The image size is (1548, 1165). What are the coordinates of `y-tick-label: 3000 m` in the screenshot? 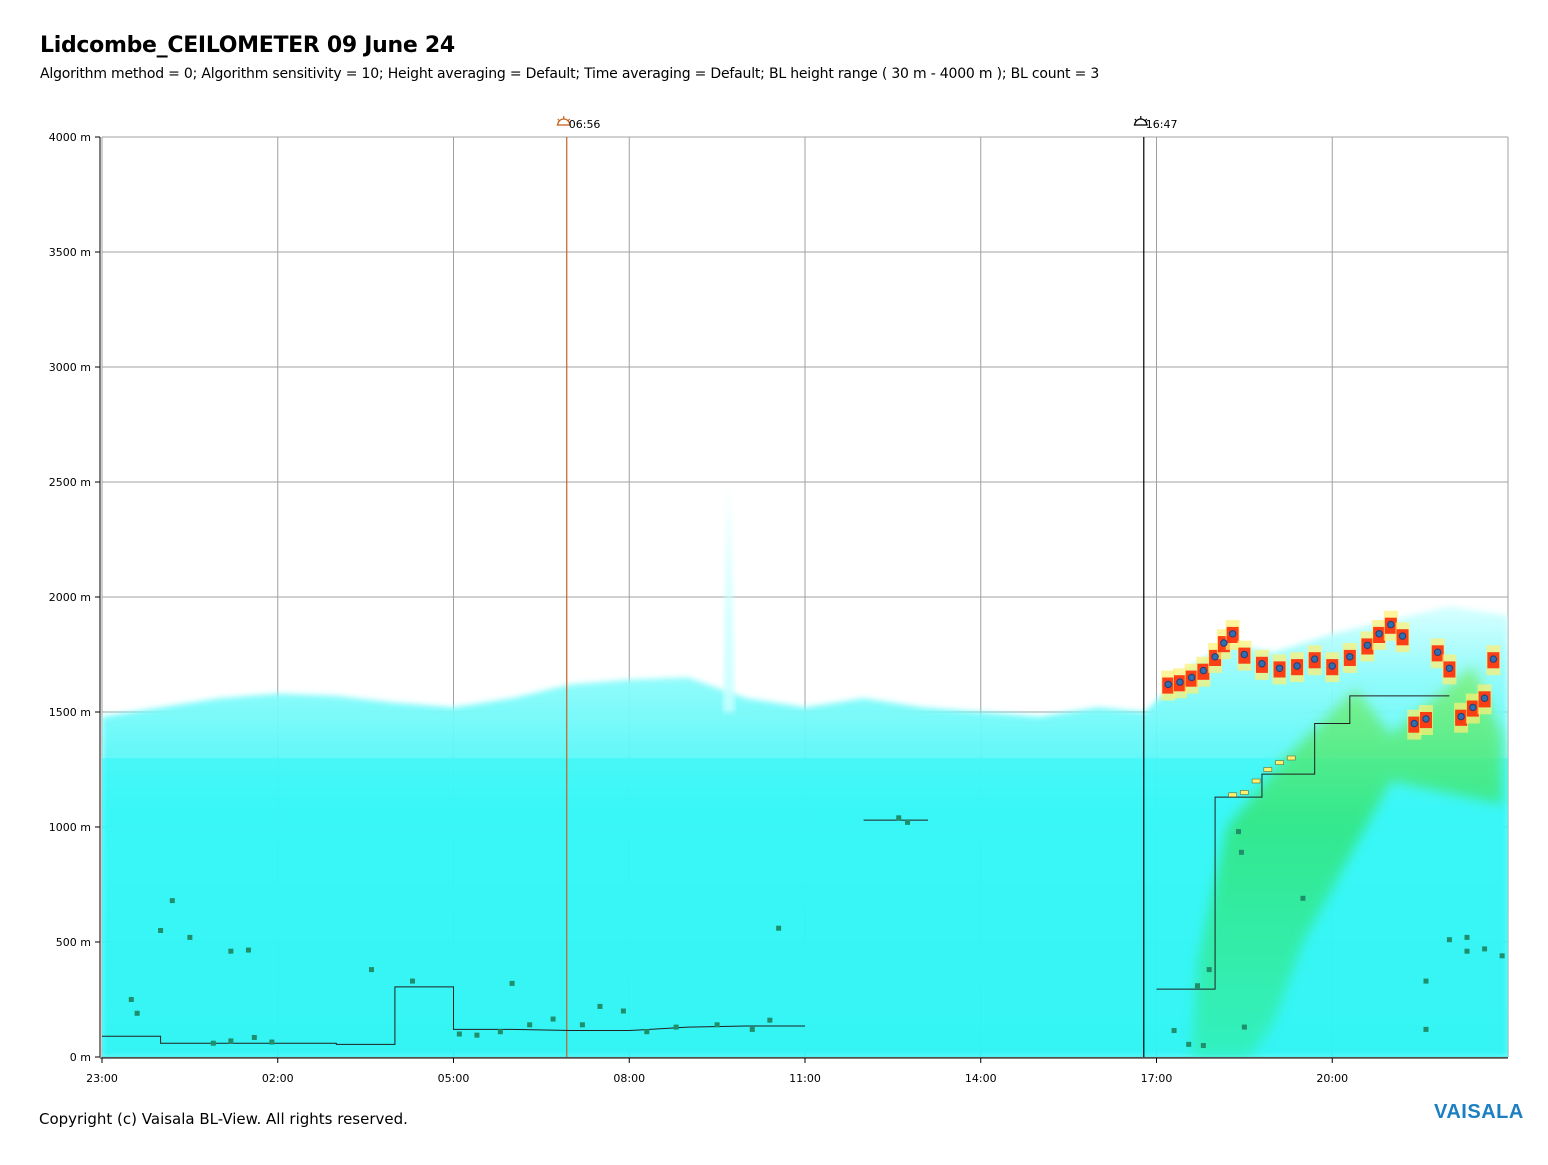 It's located at (70, 367).